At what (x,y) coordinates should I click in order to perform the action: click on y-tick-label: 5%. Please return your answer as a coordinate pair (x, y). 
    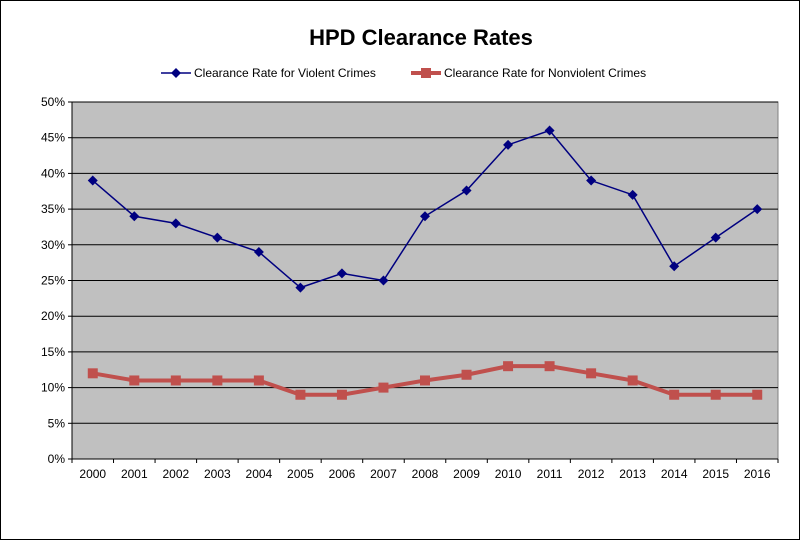
    Looking at the image, I should click on (57, 423).